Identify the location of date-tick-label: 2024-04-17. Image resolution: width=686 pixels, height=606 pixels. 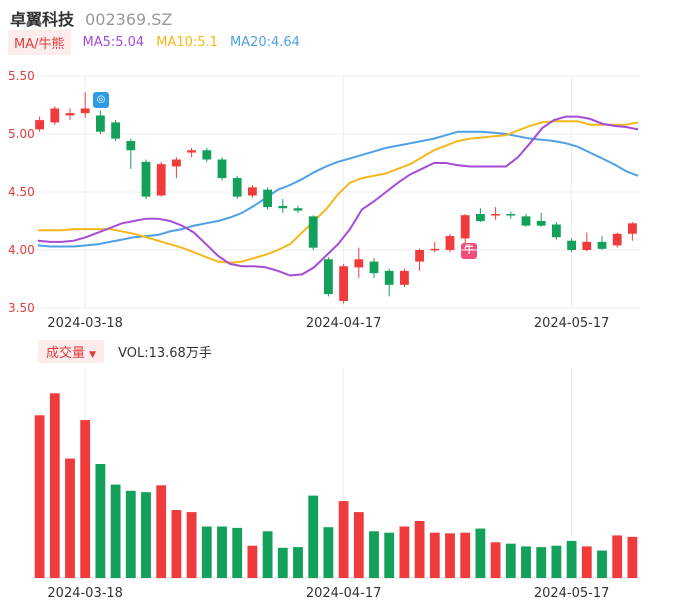
(344, 323).